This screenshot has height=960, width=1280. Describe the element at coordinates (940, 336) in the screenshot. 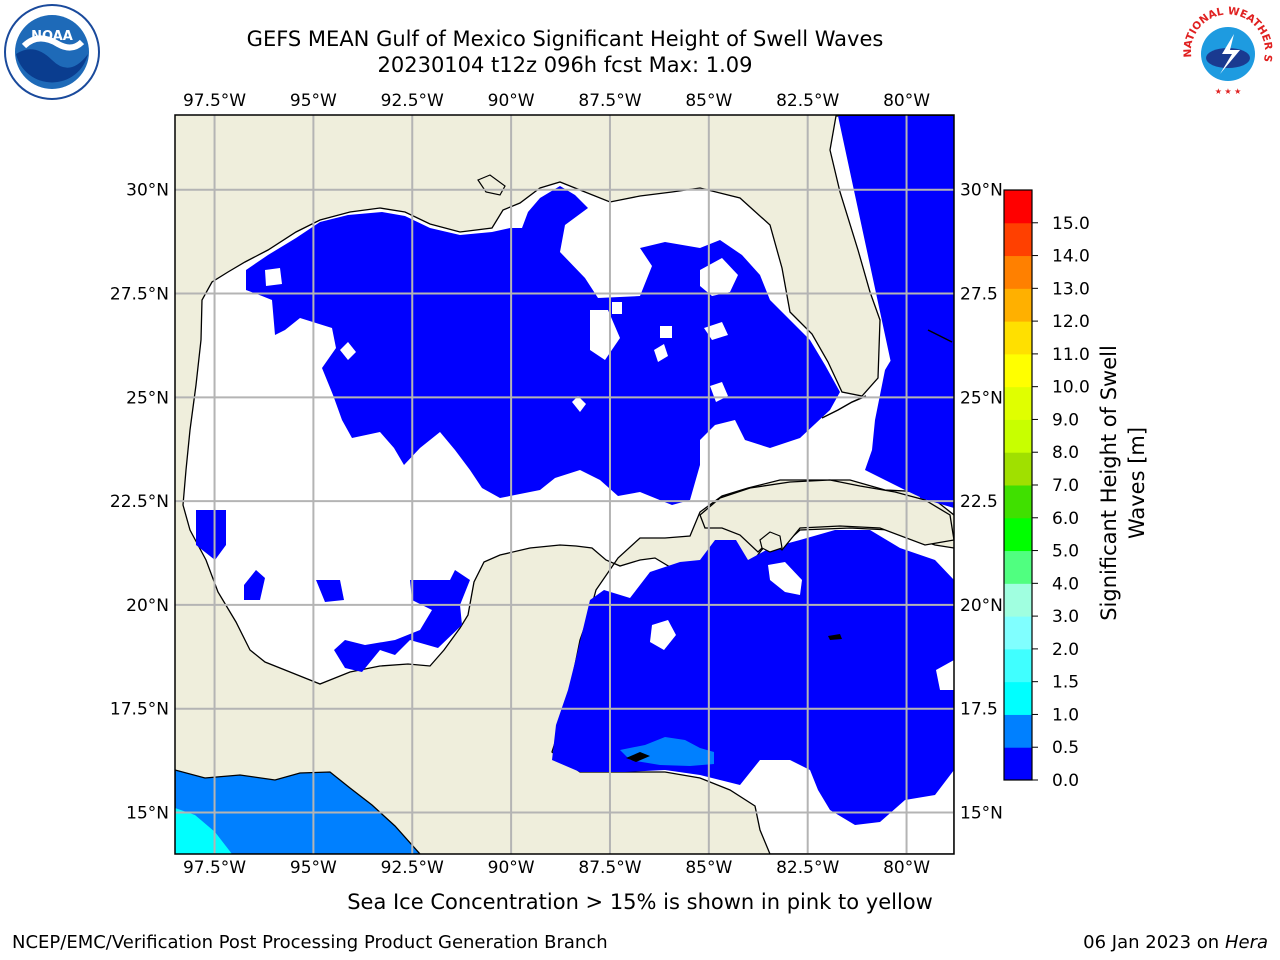

I see `bahamas-shore` at that location.